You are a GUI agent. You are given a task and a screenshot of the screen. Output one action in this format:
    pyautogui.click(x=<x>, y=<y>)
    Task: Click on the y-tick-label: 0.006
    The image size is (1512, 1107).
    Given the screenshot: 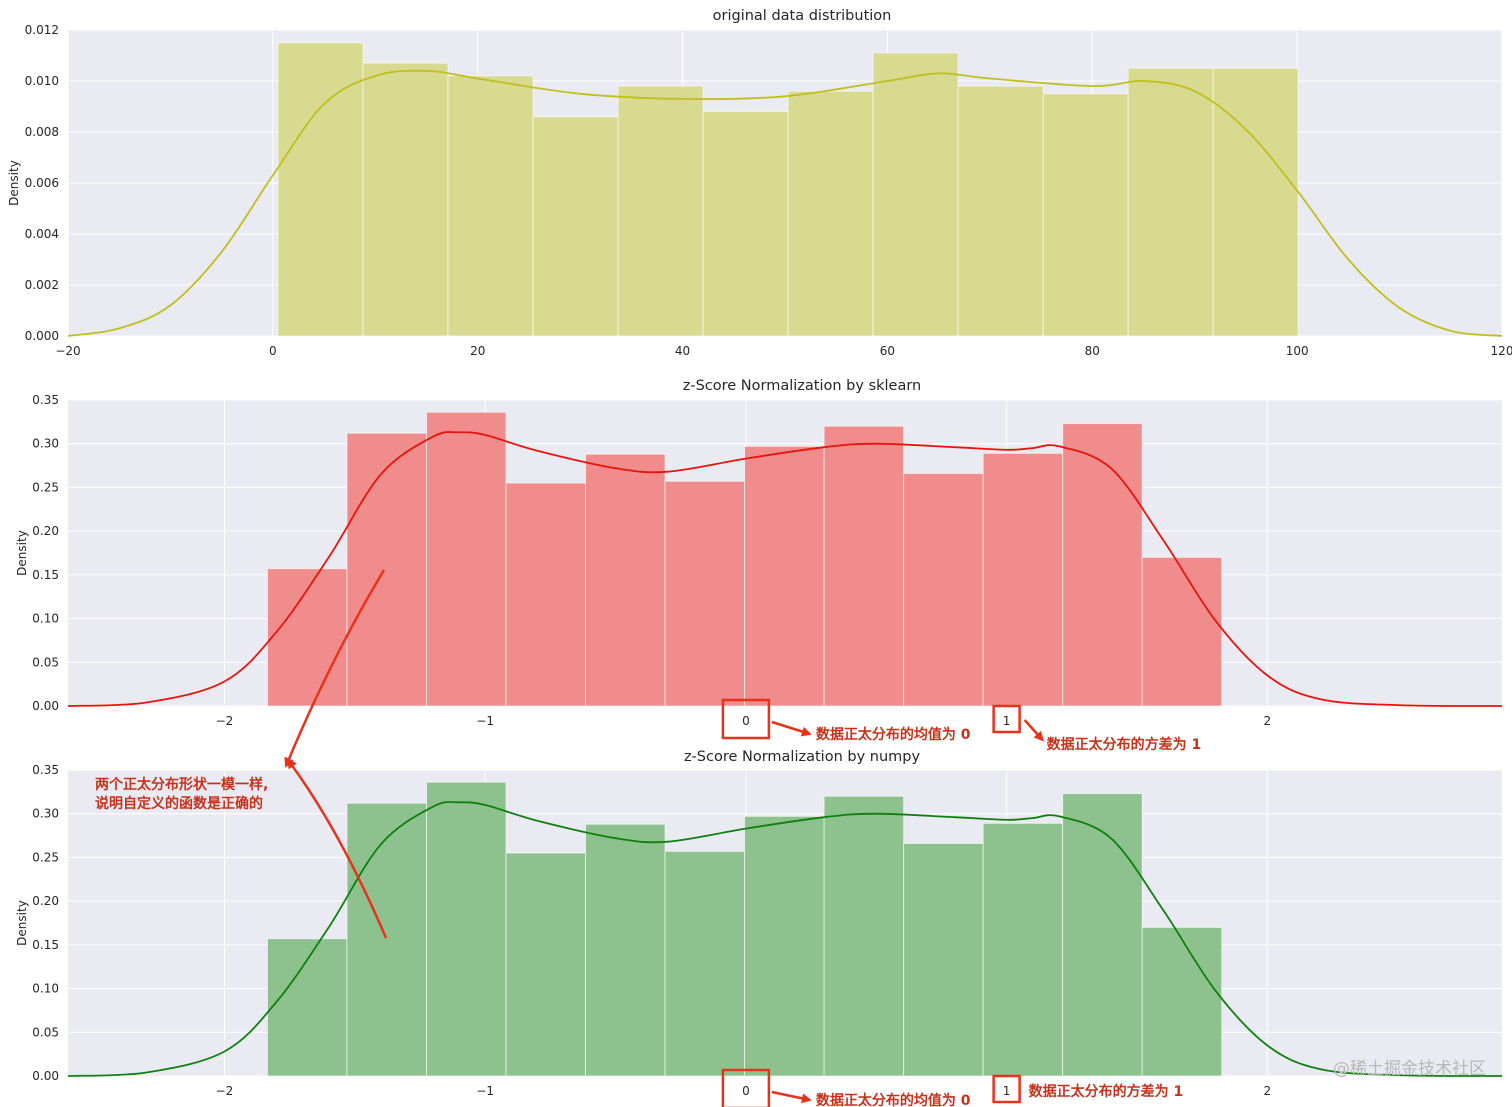 What is the action you would take?
    pyautogui.click(x=42, y=183)
    